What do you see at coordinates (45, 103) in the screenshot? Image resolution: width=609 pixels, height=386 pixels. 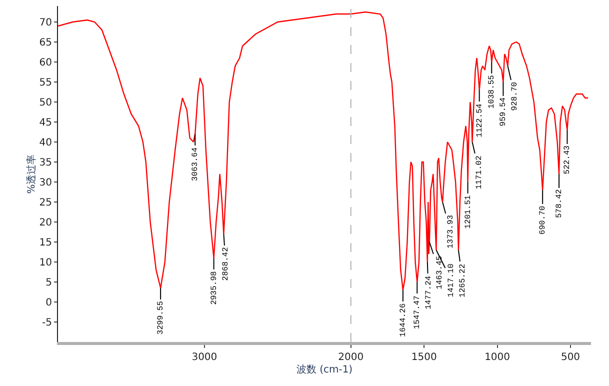 I see `y-tick-label: 50` at bounding box center [45, 103].